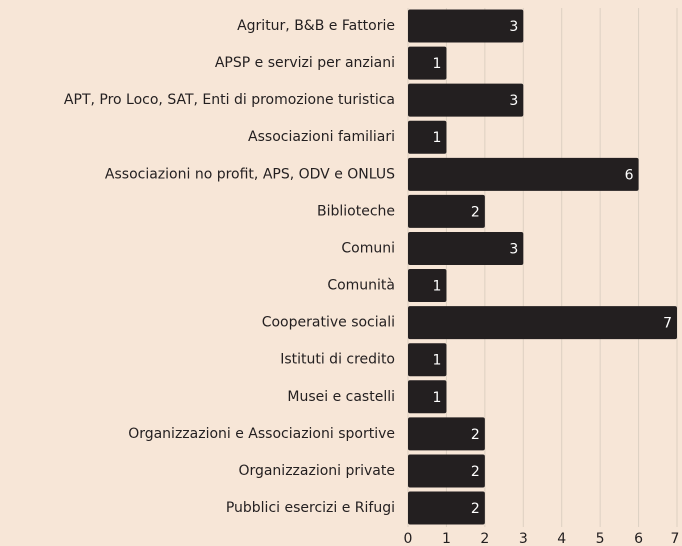 The width and height of the screenshot is (682, 546). What do you see at coordinates (316, 26) in the screenshot?
I see `y-tick-label: Agritur, B&B e Fattorie` at bounding box center [316, 26].